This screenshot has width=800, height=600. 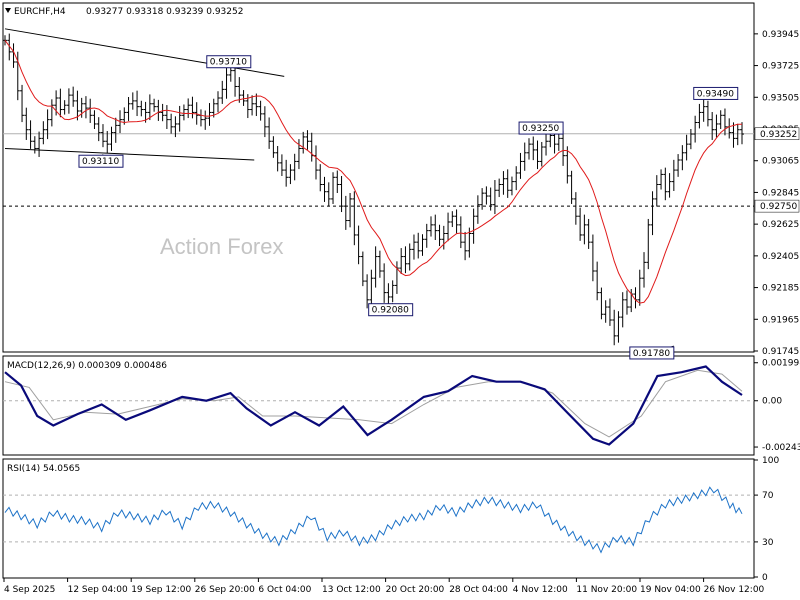 What do you see at coordinates (8, 10) in the screenshot?
I see `dropdown-triangle-icon` at bounding box center [8, 10].